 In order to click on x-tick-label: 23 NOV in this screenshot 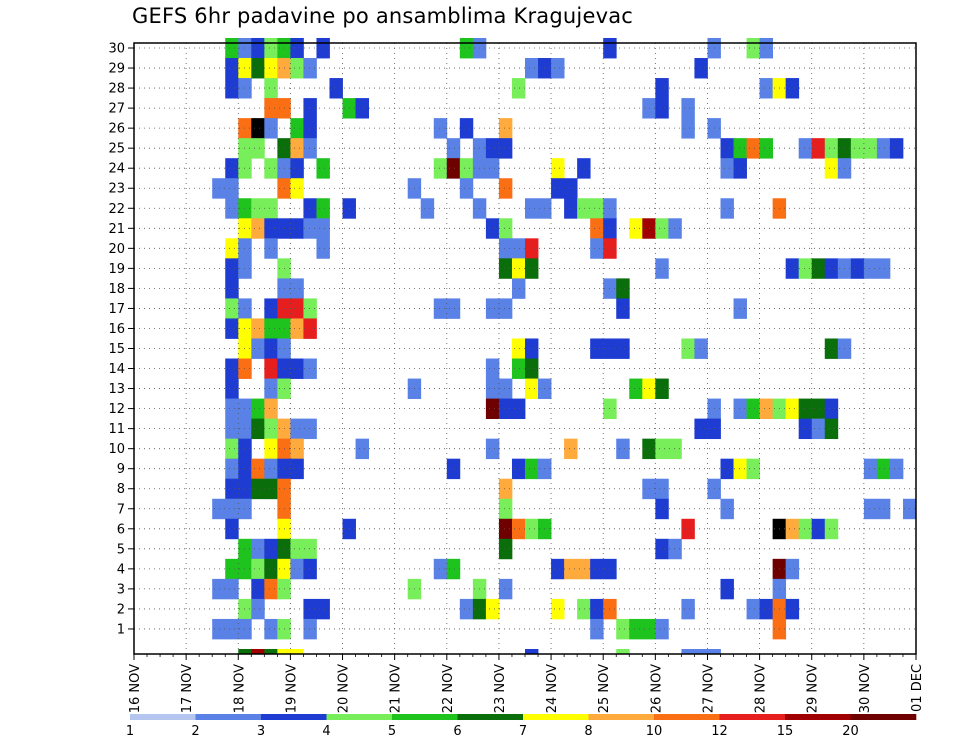, I will do `click(500, 688)`.